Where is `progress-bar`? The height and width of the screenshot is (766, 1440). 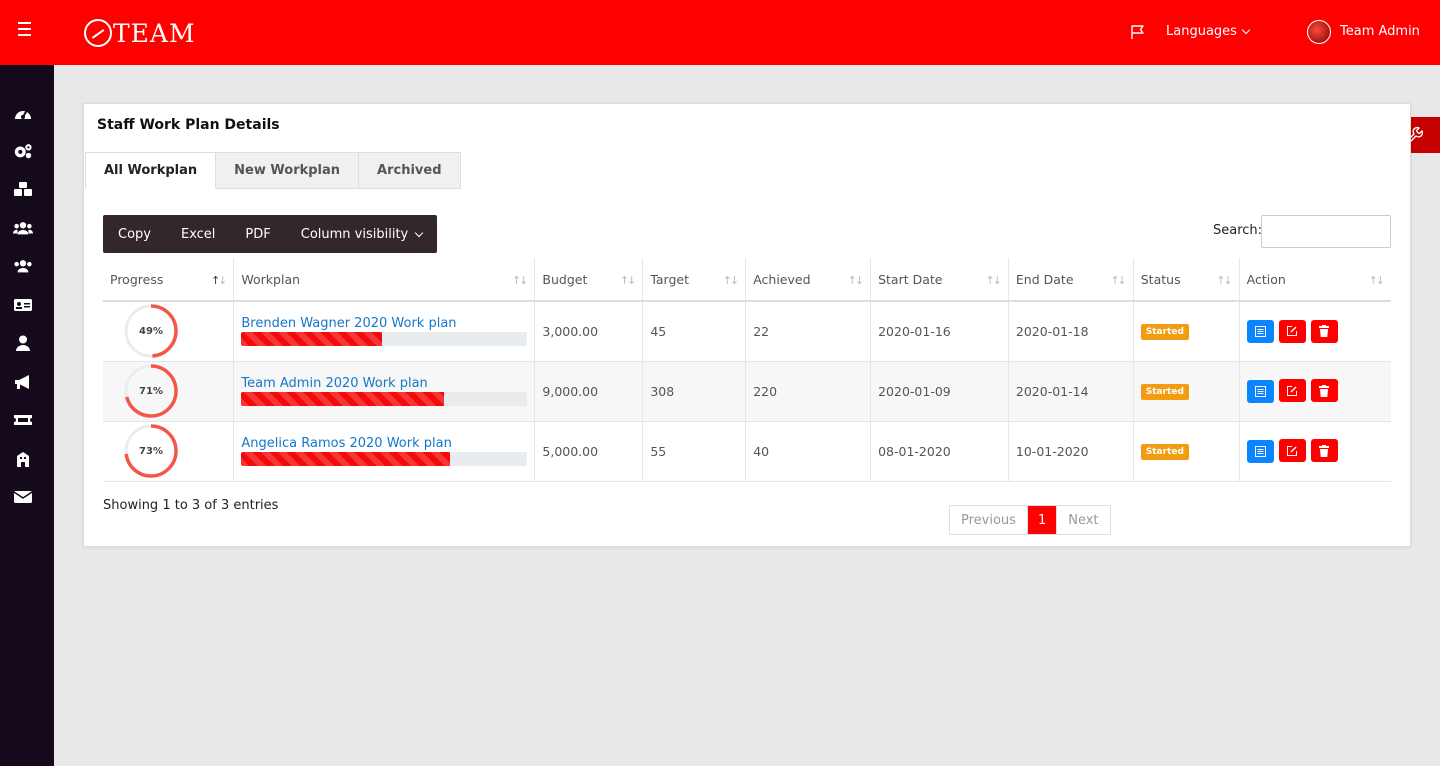 progress-bar is located at coordinates (384, 399).